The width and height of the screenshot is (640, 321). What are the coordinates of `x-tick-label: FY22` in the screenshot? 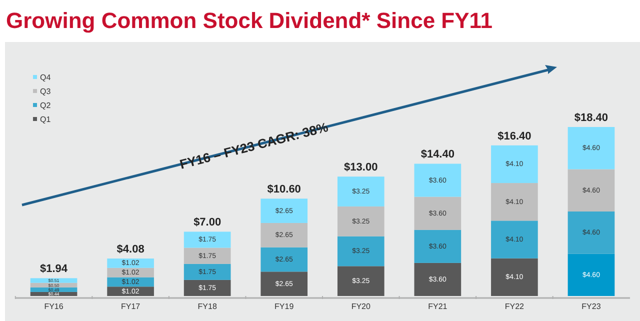 It's located at (514, 306).